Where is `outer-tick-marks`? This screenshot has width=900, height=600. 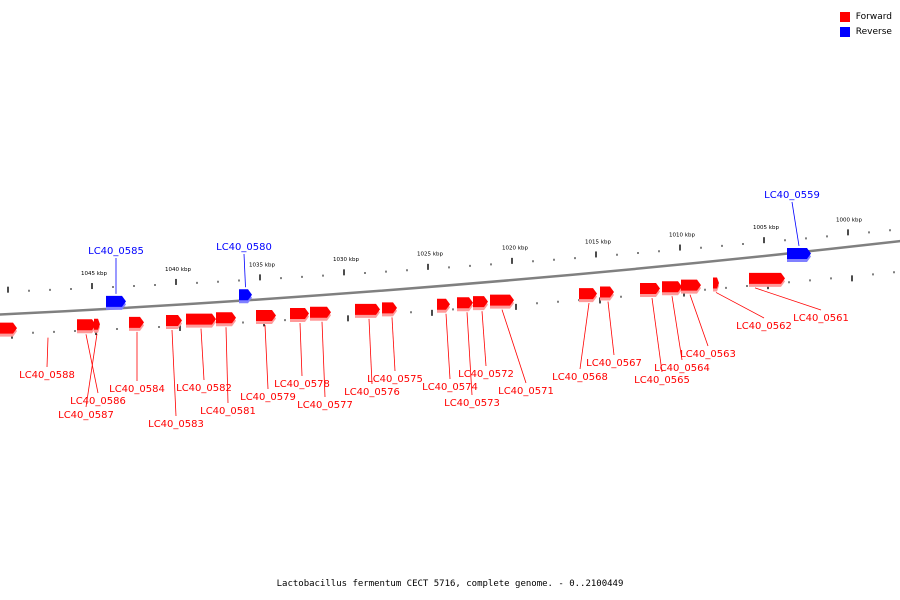 outer-tick-marks is located at coordinates (449, 261).